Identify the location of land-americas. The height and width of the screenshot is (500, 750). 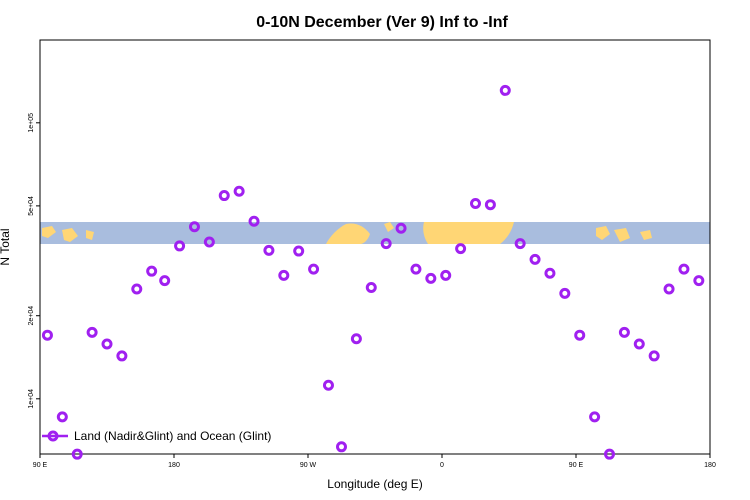
(348, 233).